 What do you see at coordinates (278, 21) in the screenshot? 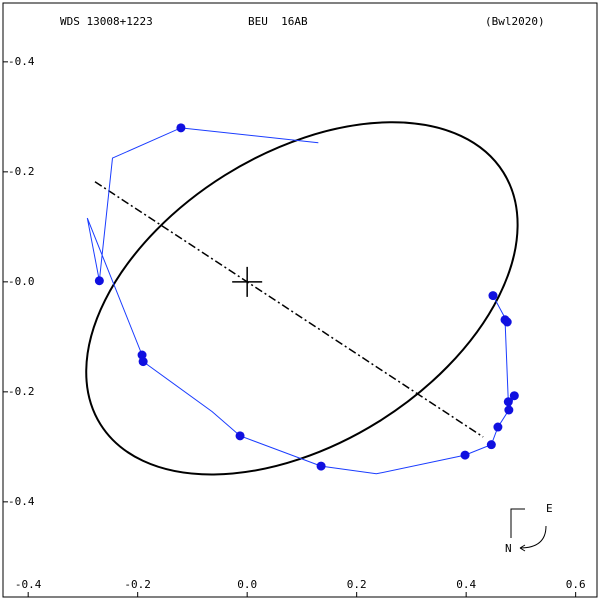
I see `chart-title: BEU 16AB` at bounding box center [278, 21].